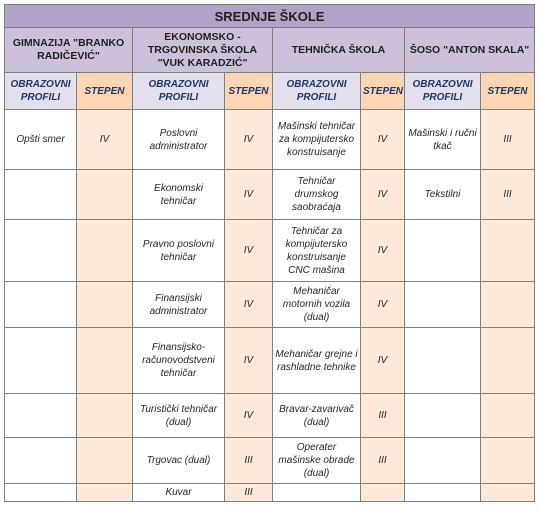 The height and width of the screenshot is (515, 540). I want to click on profile-cell: Turistički tehničar (dual), so click(178, 415).